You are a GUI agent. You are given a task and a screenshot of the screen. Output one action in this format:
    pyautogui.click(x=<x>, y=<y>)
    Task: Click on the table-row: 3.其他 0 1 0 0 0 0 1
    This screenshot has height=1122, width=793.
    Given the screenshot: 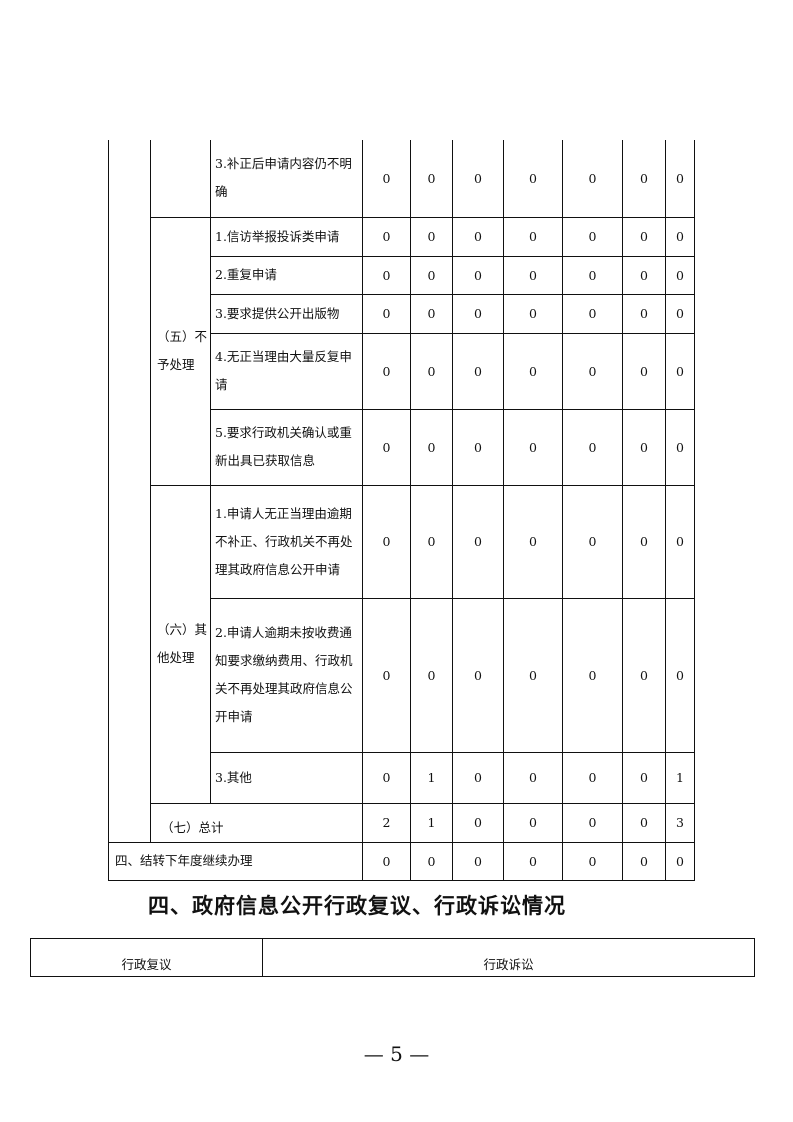 What is the action you would take?
    pyautogui.click(x=402, y=777)
    